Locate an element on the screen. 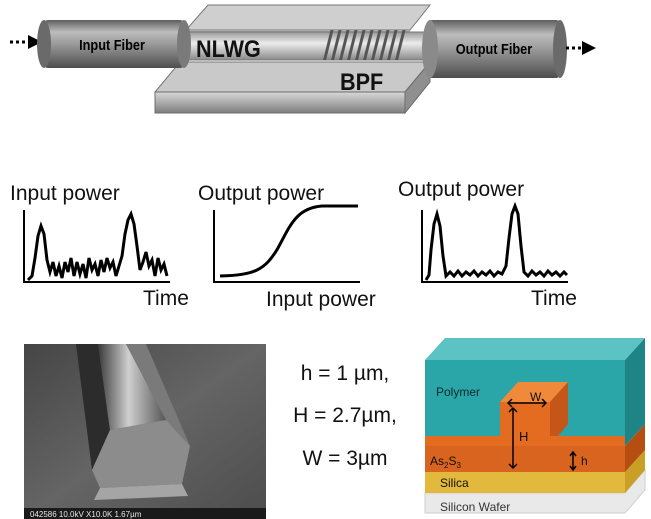  silica-layer is located at coordinates (525, 482).